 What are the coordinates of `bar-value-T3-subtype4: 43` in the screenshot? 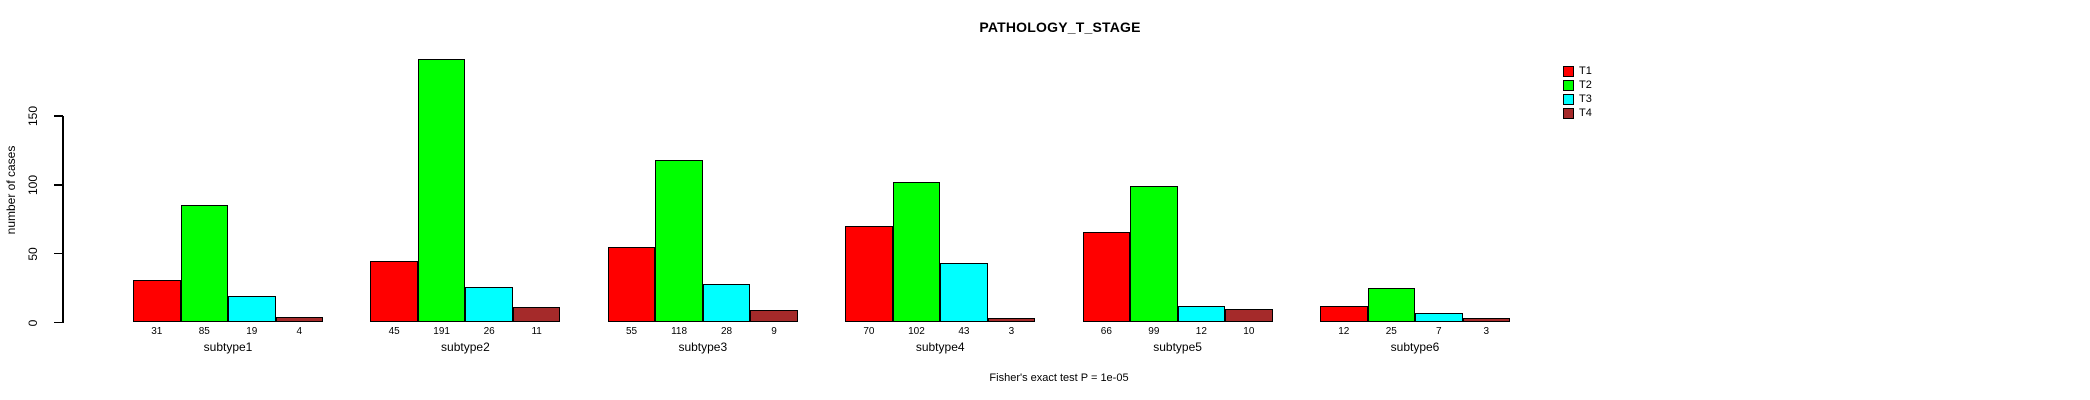 It's located at (964, 331).